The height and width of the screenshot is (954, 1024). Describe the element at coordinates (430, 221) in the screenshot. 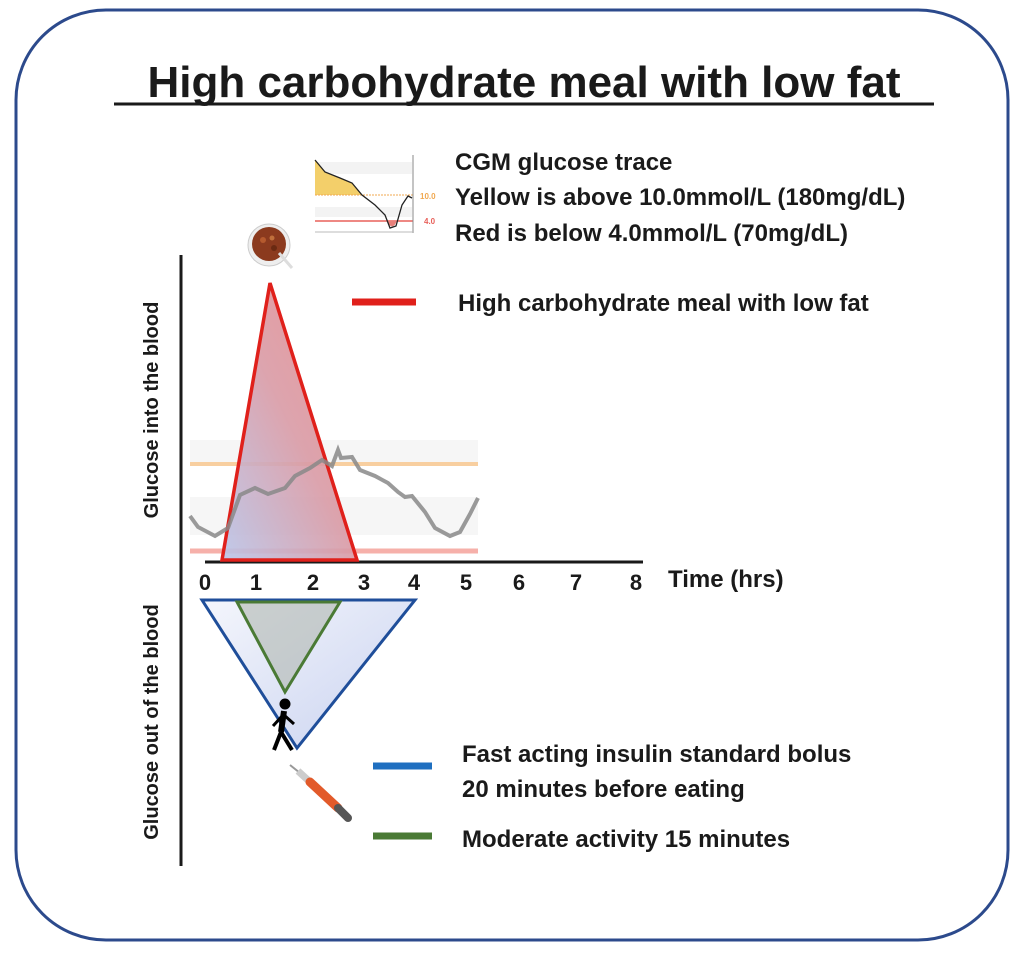

I see `cgm-thumb-low-label: 4.0` at that location.